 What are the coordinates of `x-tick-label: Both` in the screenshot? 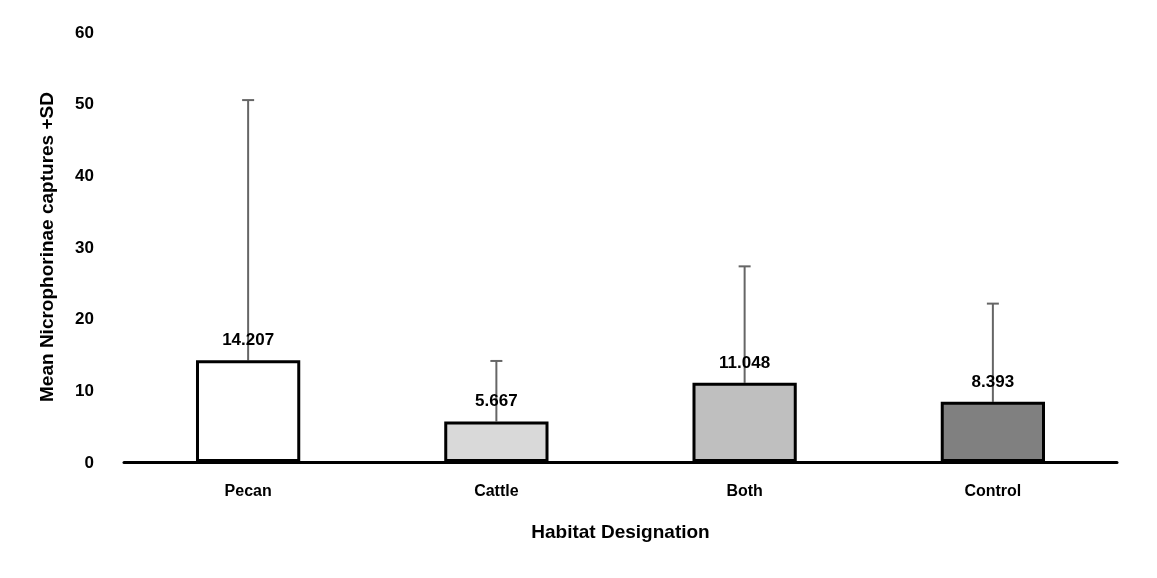 It's located at (744, 490).